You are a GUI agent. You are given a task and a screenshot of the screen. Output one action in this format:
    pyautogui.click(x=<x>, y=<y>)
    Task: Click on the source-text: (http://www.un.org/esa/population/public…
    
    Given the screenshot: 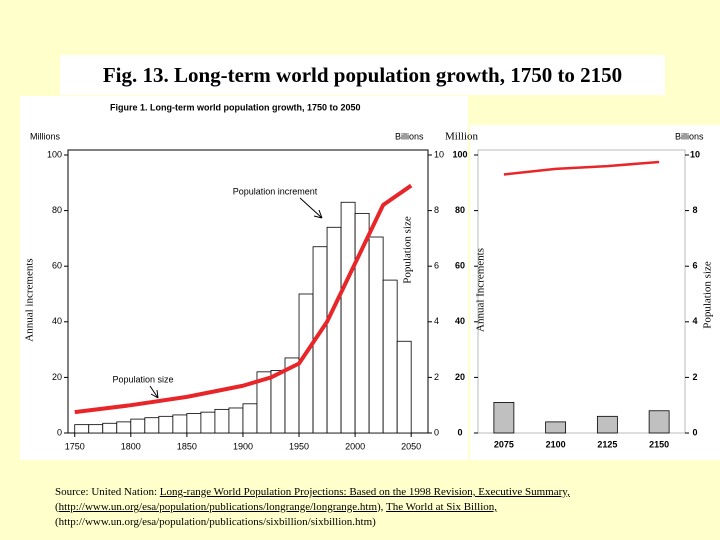 What is the action you would take?
    pyautogui.click(x=215, y=522)
    